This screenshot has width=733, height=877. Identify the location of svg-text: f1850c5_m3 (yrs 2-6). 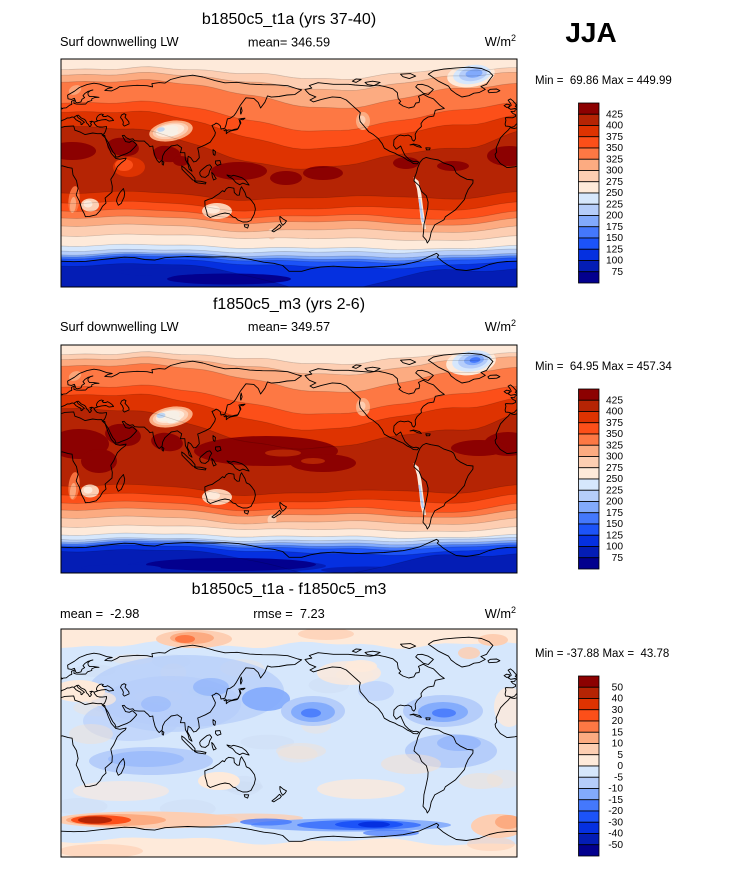
(289, 304).